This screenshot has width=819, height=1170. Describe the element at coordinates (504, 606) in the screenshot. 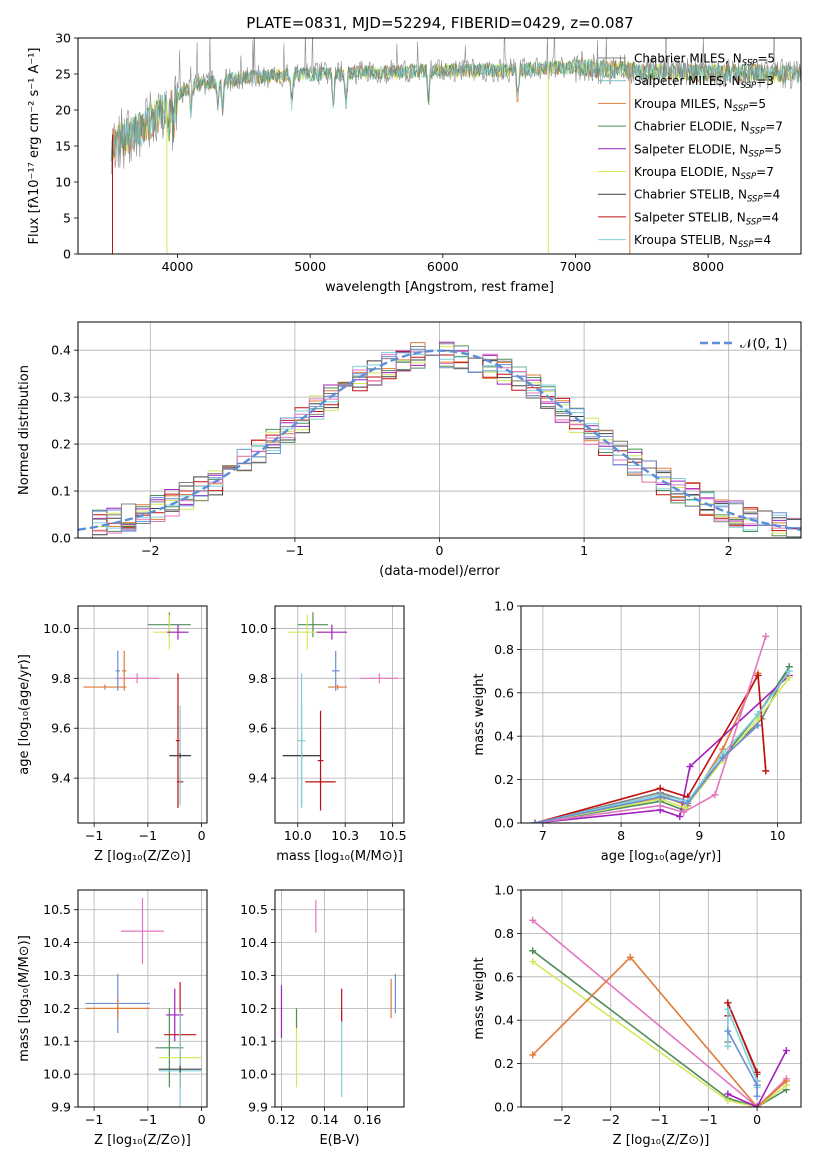

I see `tick-label-y: 1.0` at that location.